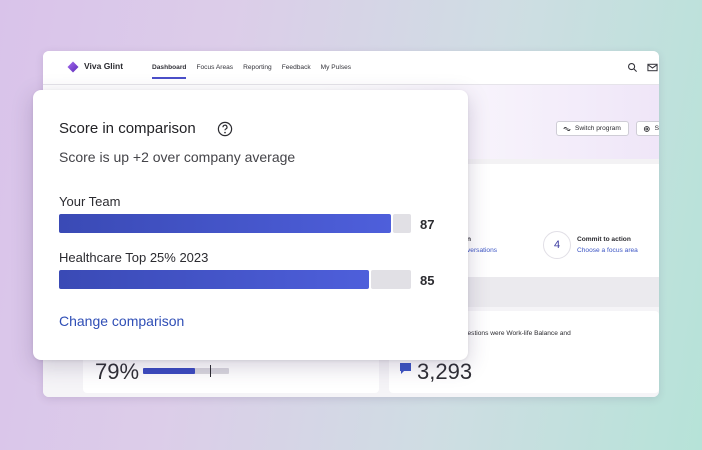 The width and height of the screenshot is (702, 450). I want to click on change-comparison-link: Change comparison, so click(122, 321).